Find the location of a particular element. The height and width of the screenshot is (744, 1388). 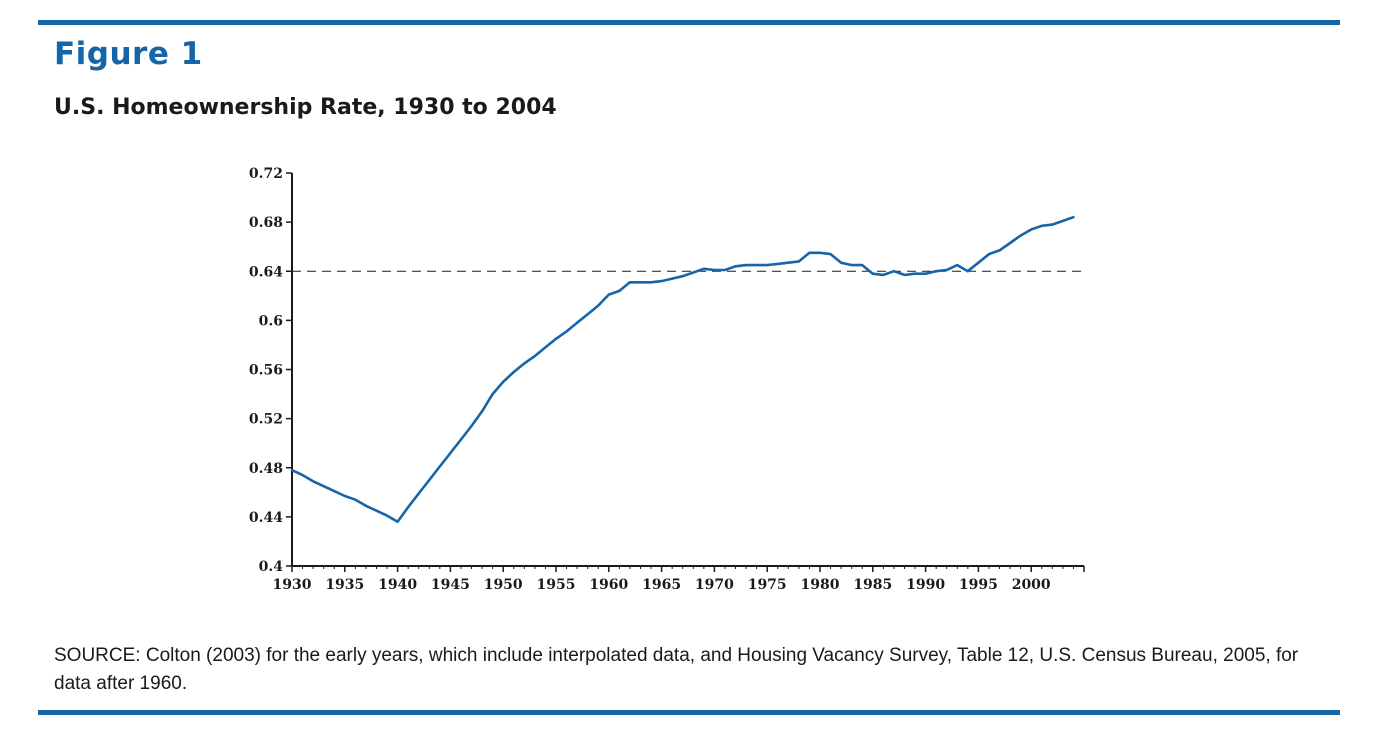

x-tick-label: 1975 is located at coordinates (767, 585).